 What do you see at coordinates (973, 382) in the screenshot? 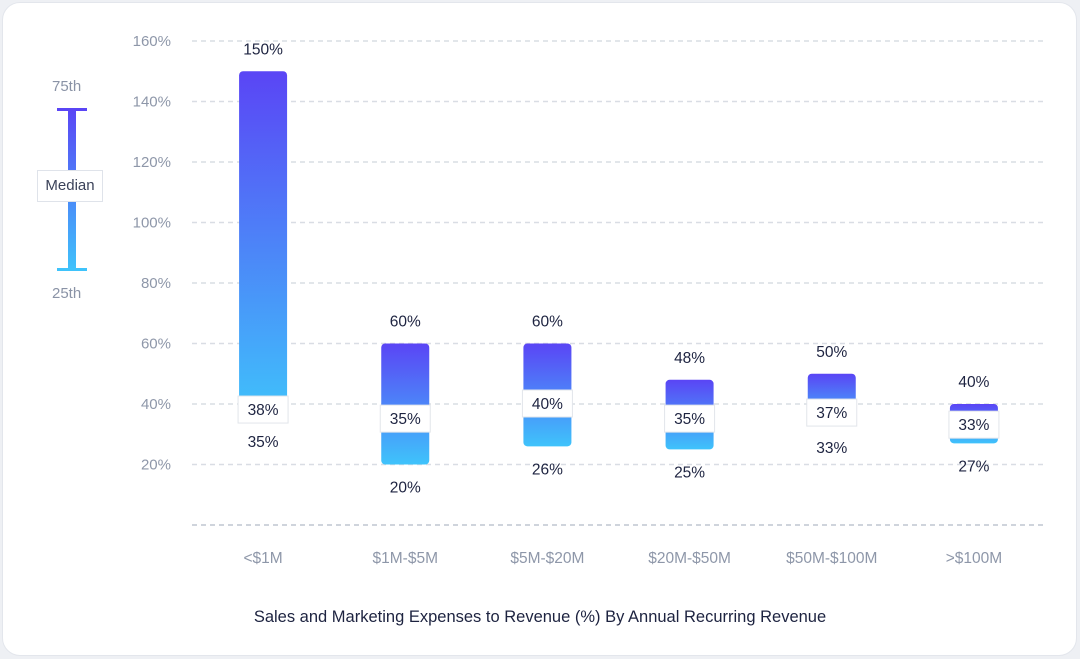
I see `p75-label: 40%` at bounding box center [973, 382].